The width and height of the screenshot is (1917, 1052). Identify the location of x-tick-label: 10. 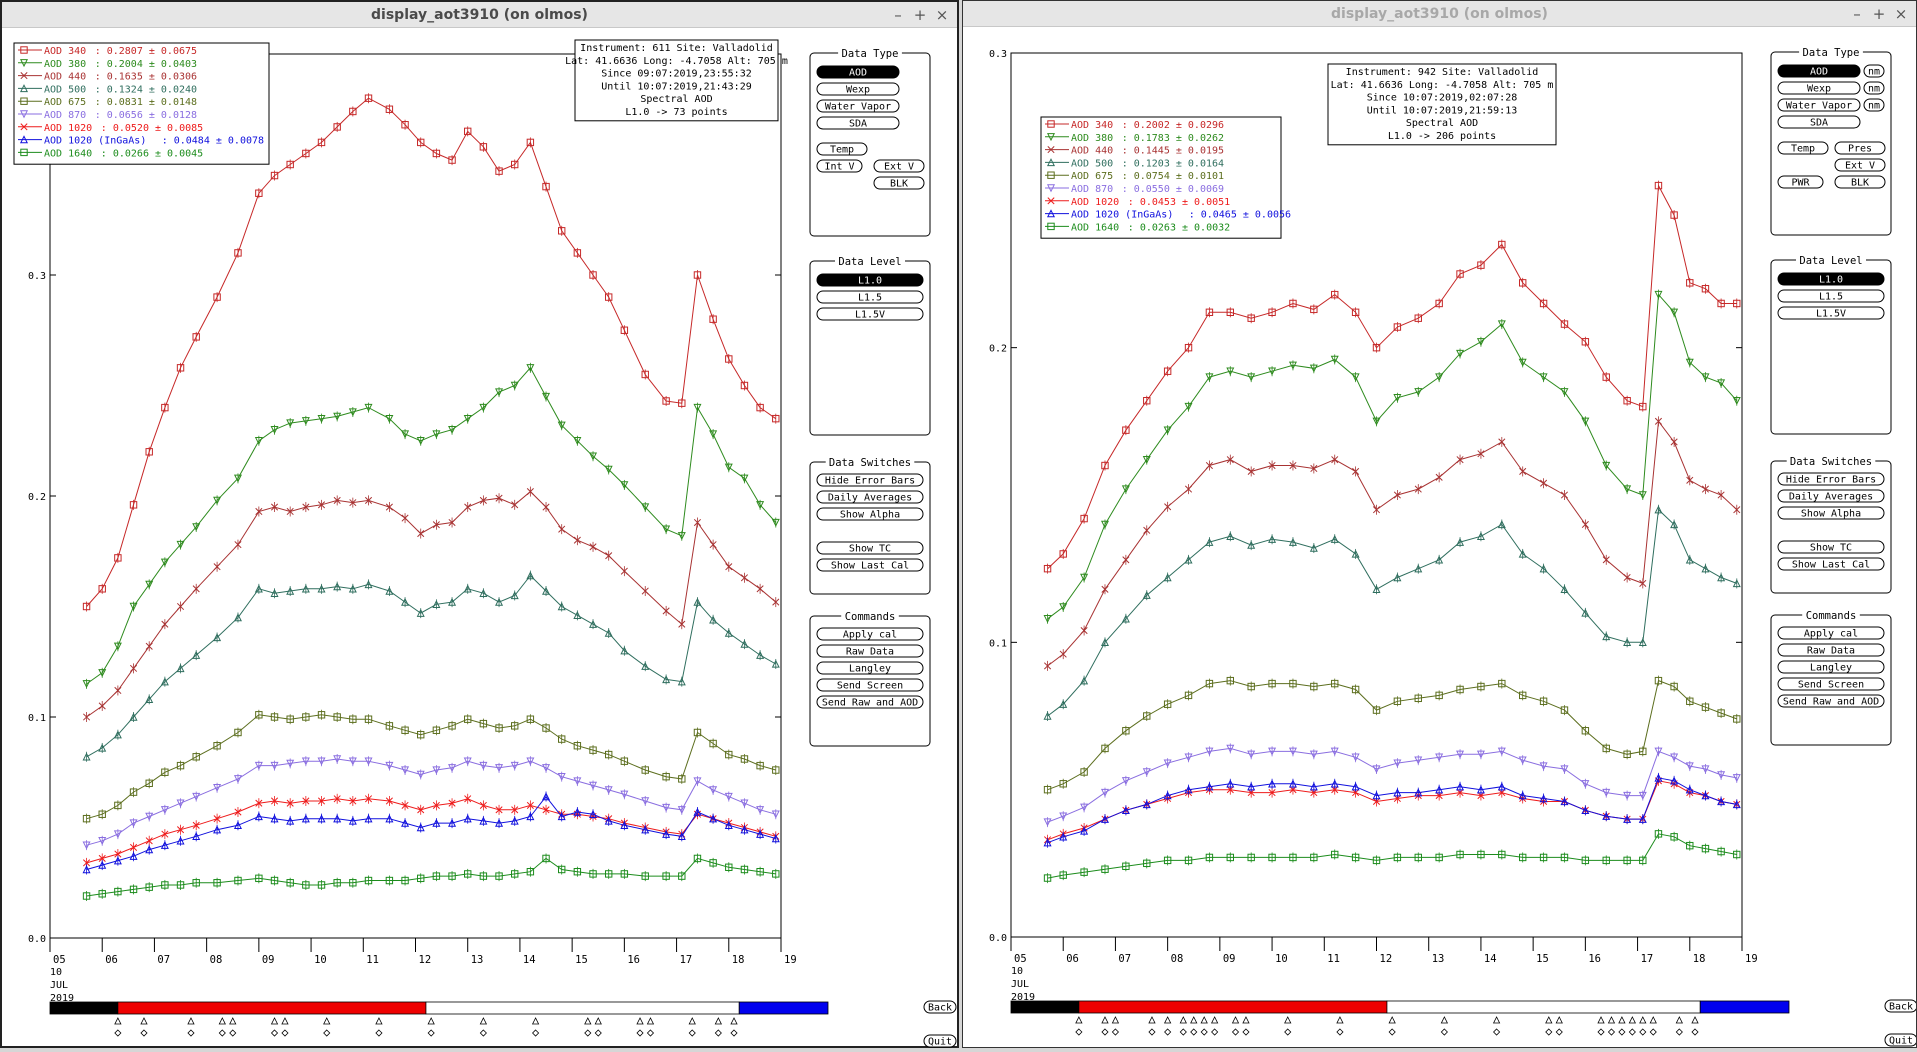
(320, 960).